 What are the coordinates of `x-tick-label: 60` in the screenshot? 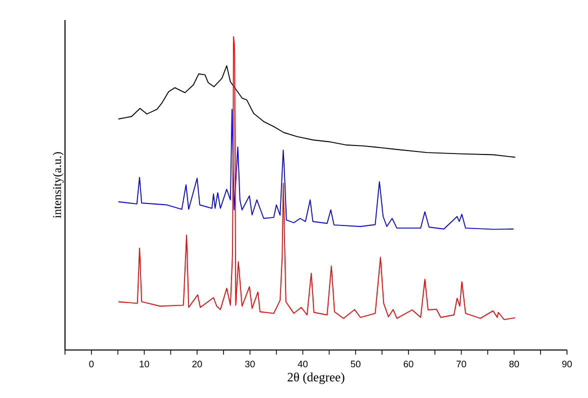 It's located at (409, 364).